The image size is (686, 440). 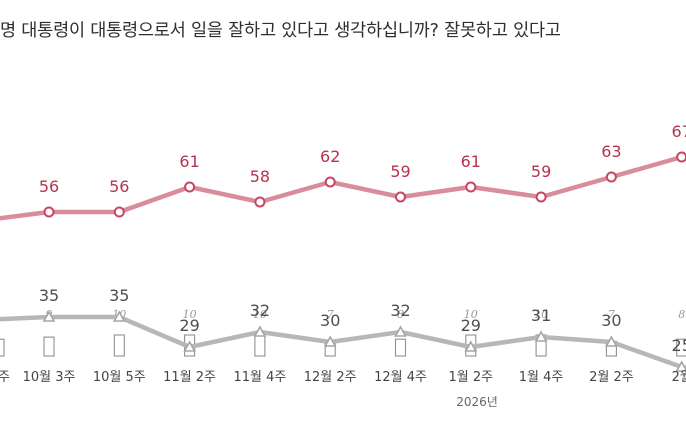 I want to click on negative-value-label: 25, so click(x=679, y=345).